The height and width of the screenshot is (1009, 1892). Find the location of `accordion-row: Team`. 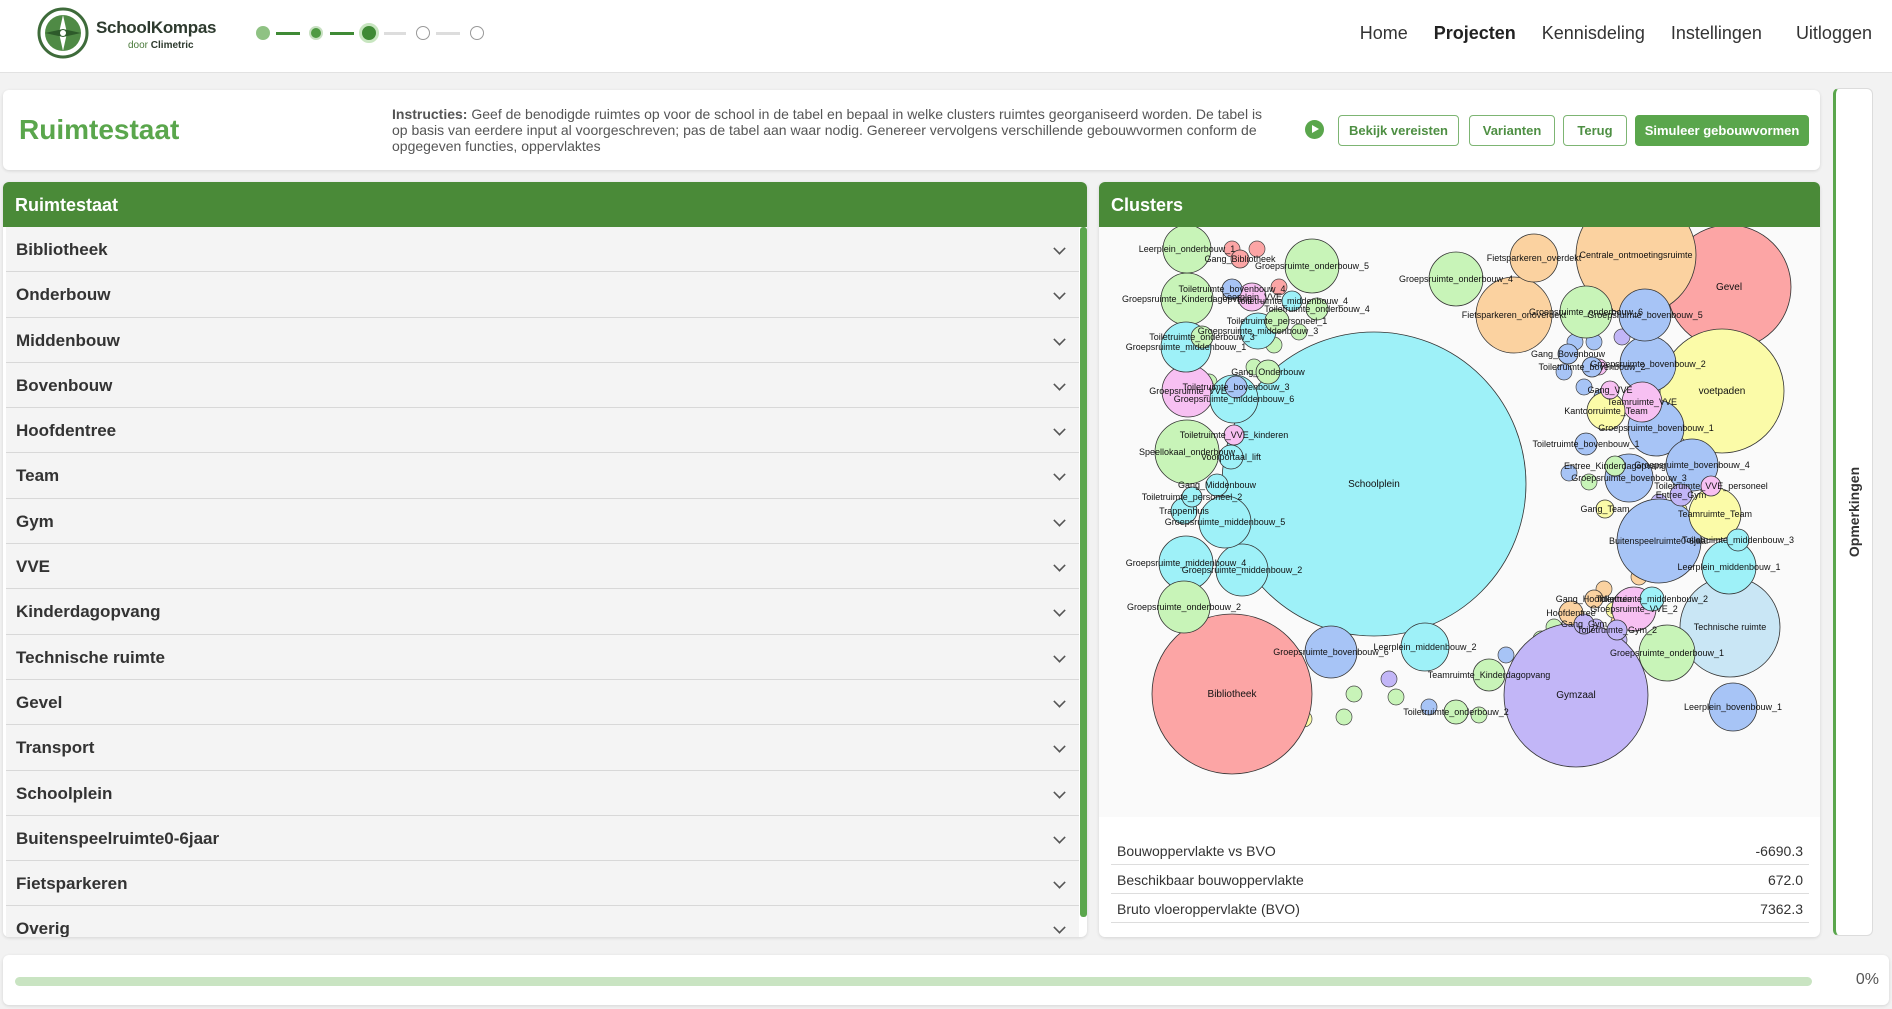

accordion-row: Team is located at coordinates (542, 476).